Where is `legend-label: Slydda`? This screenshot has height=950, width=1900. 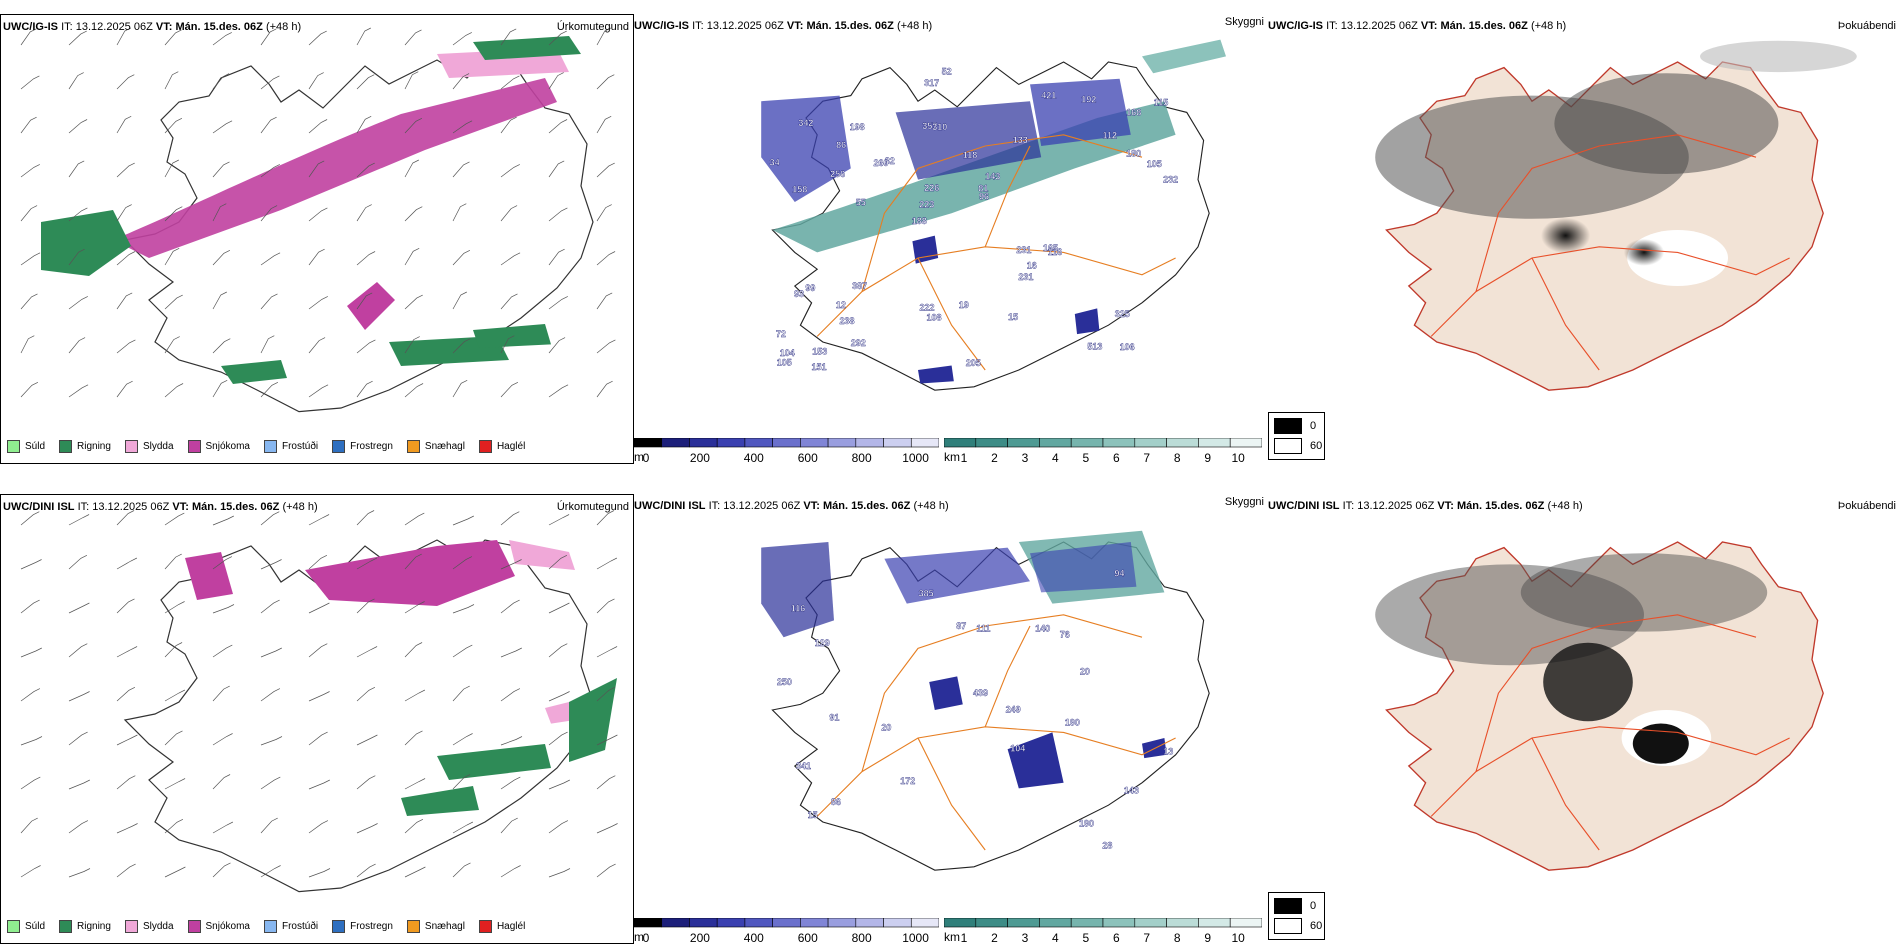
legend-label: Slydda is located at coordinates (158, 926).